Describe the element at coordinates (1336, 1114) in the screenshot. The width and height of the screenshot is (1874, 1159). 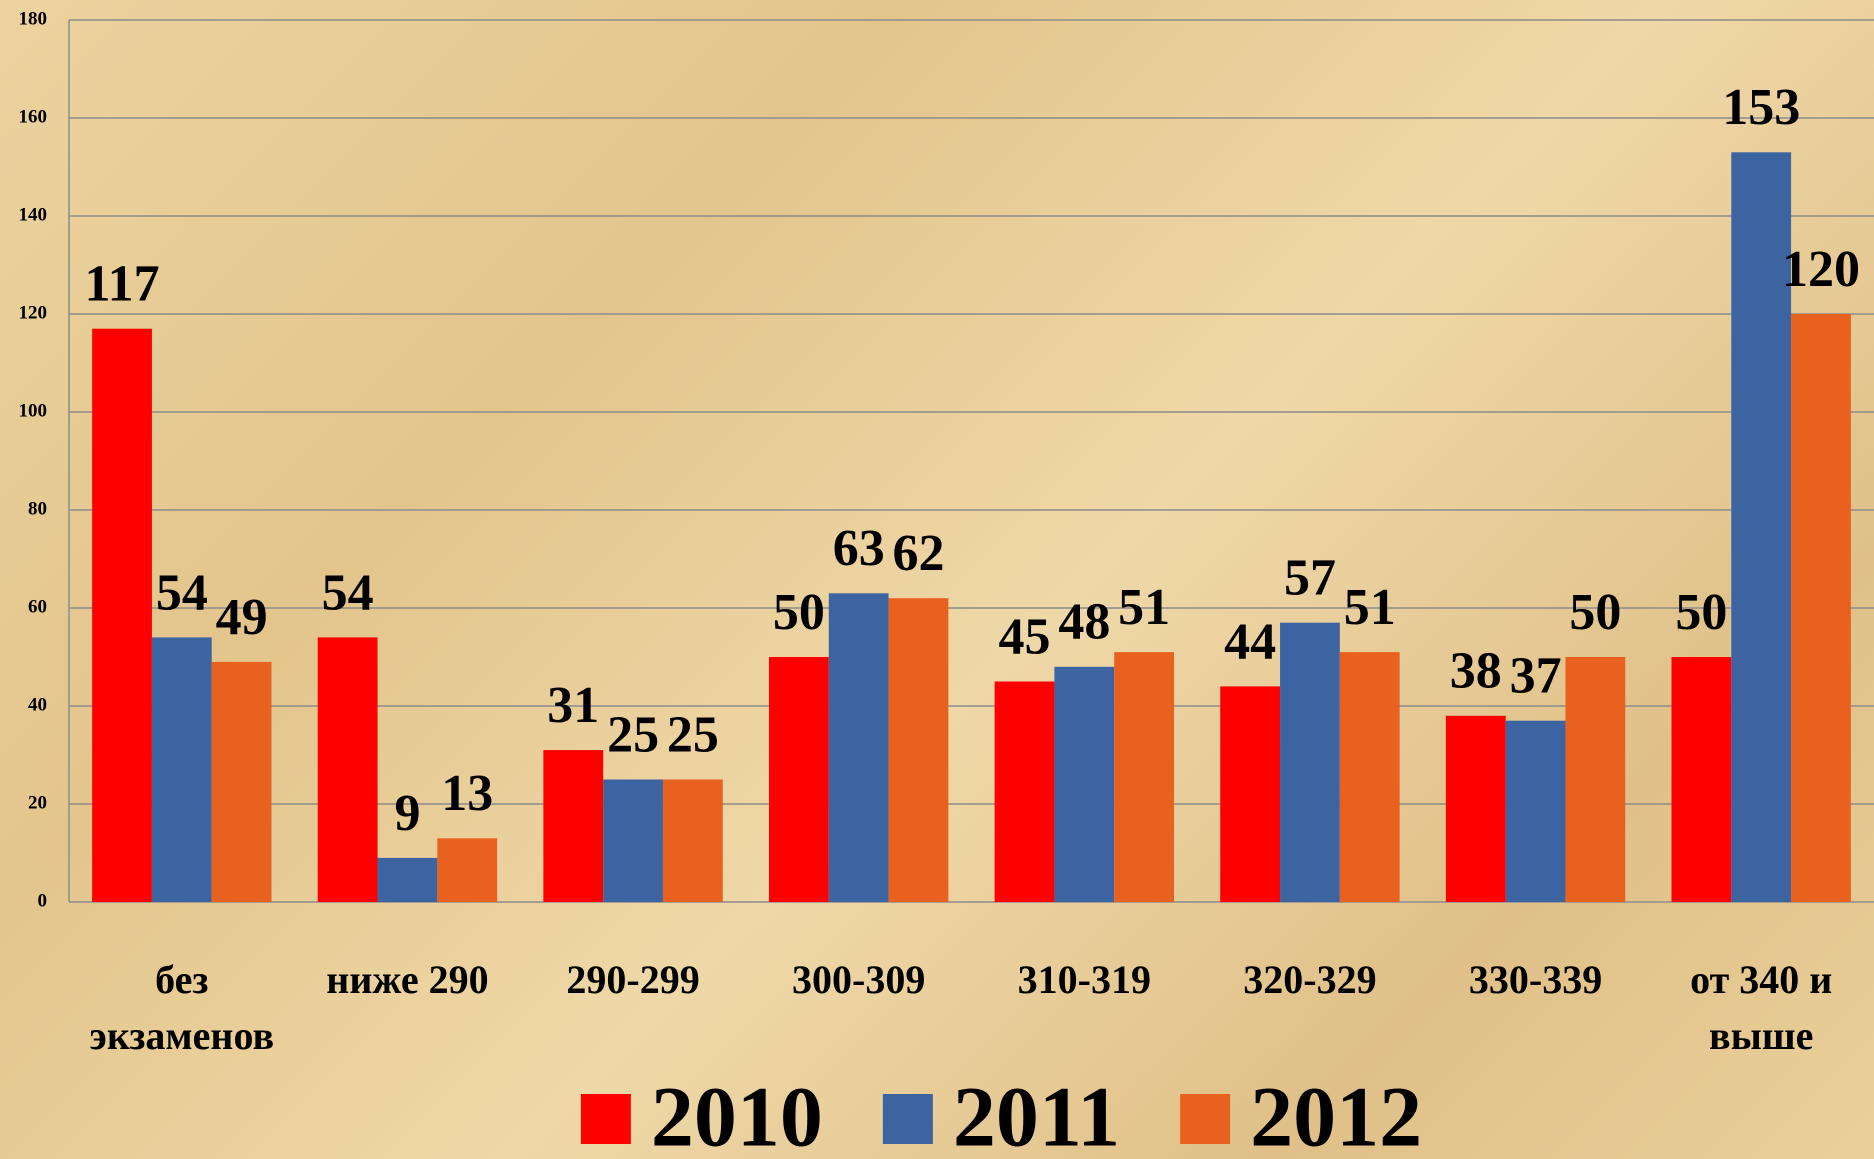
I see `legend-label: 2012` at that location.